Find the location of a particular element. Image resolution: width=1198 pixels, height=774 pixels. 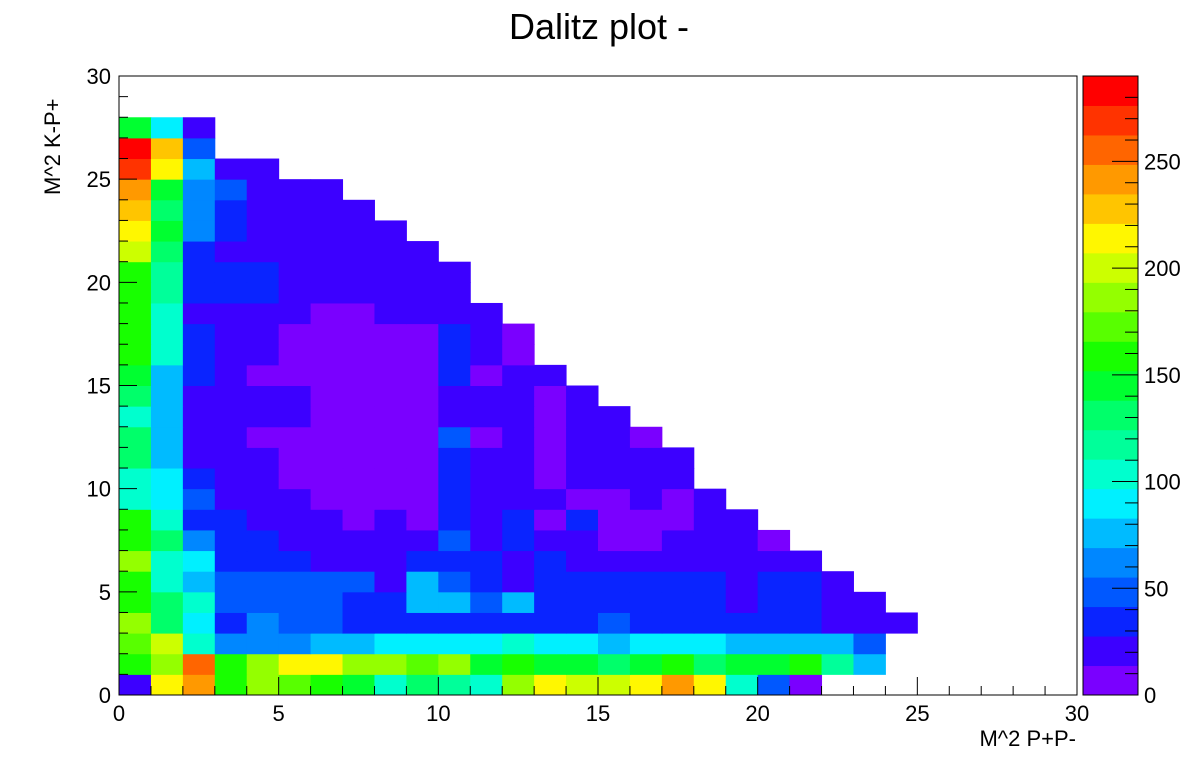

z-axis: 0 50 100 150 200 250 is located at coordinates (1146, 391).